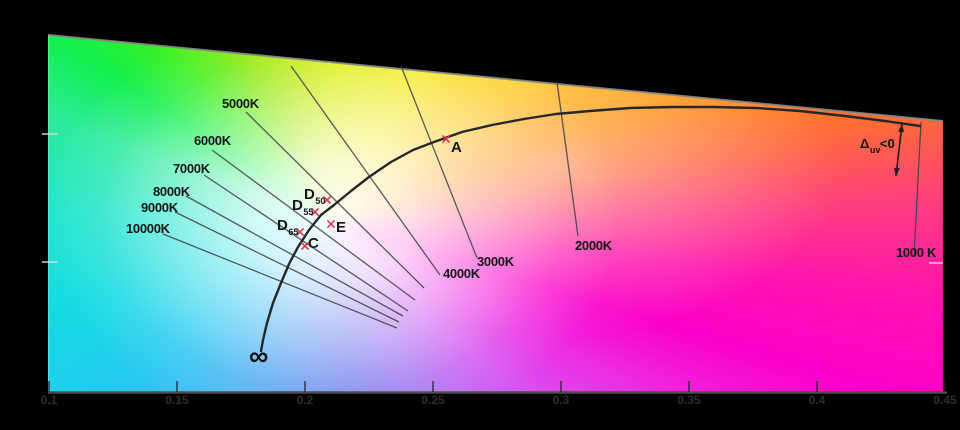  Describe the element at coordinates (899, 150) in the screenshot. I see `delta-uv-arrow` at that location.